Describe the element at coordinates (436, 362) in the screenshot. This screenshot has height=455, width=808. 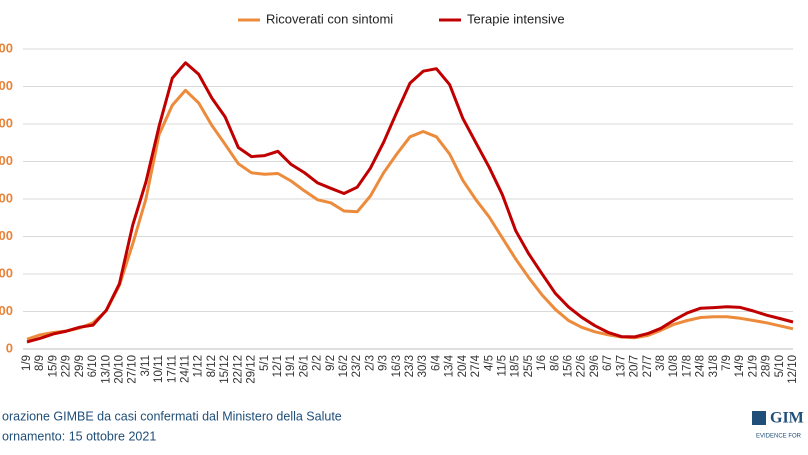
I see `x-tick-label: 6/4` at that location.